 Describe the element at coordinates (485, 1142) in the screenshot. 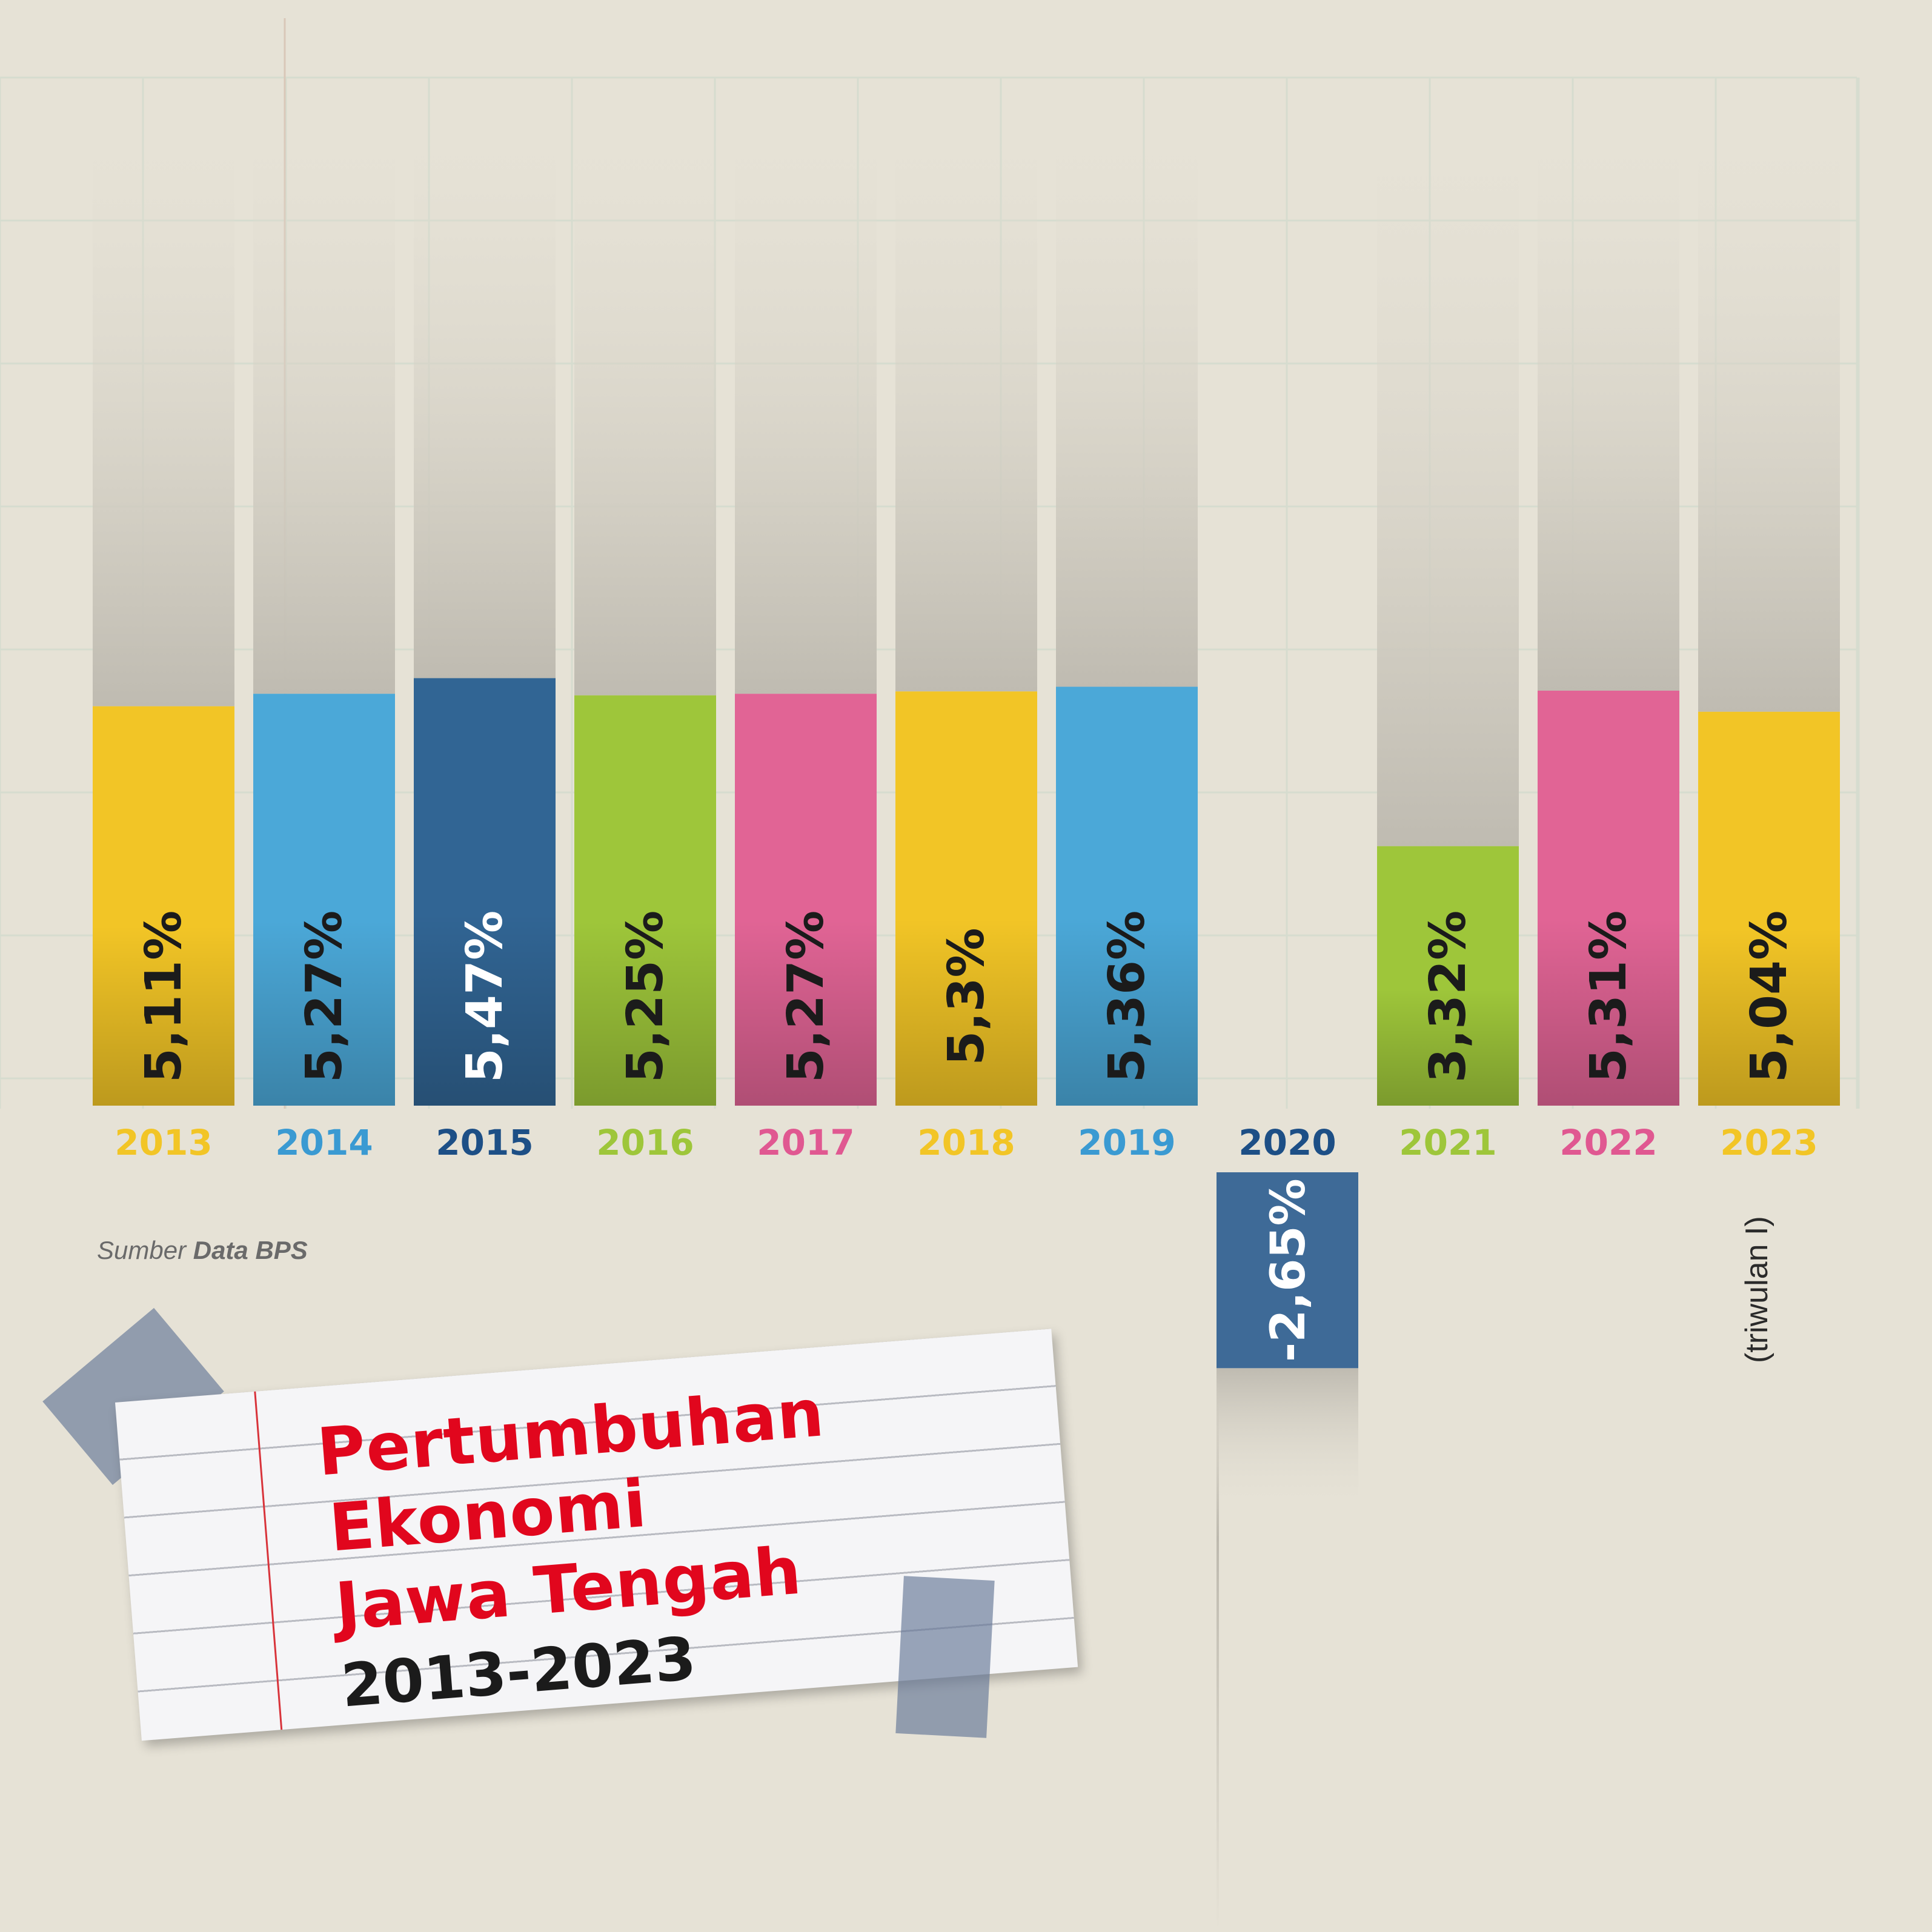

I see `category-label: 2015` at that location.